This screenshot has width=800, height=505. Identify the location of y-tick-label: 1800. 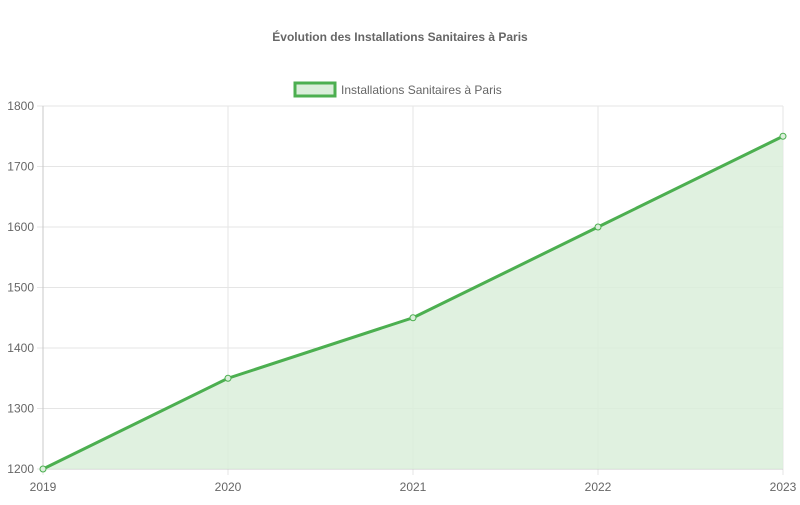
(20, 106).